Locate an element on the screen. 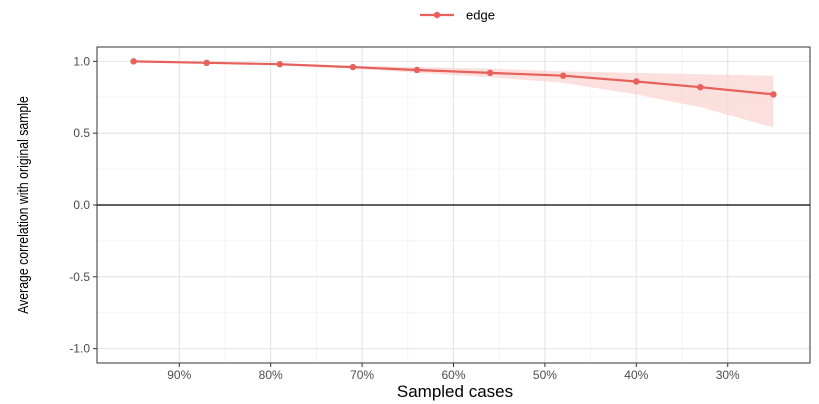 The height and width of the screenshot is (404, 819). x-tick-label: 30% is located at coordinates (728, 375).